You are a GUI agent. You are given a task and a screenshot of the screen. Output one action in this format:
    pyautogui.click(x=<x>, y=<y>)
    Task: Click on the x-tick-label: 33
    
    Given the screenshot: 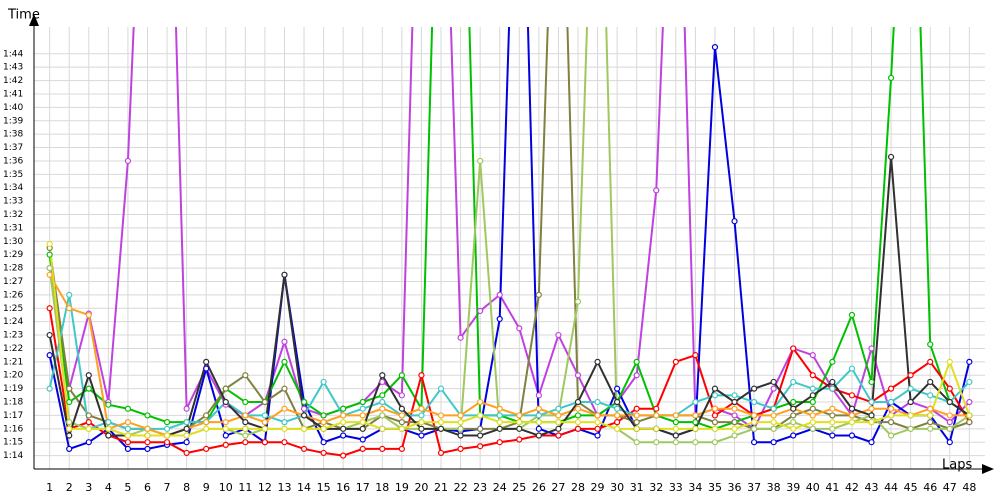 What is the action you would take?
    pyautogui.click(x=676, y=487)
    